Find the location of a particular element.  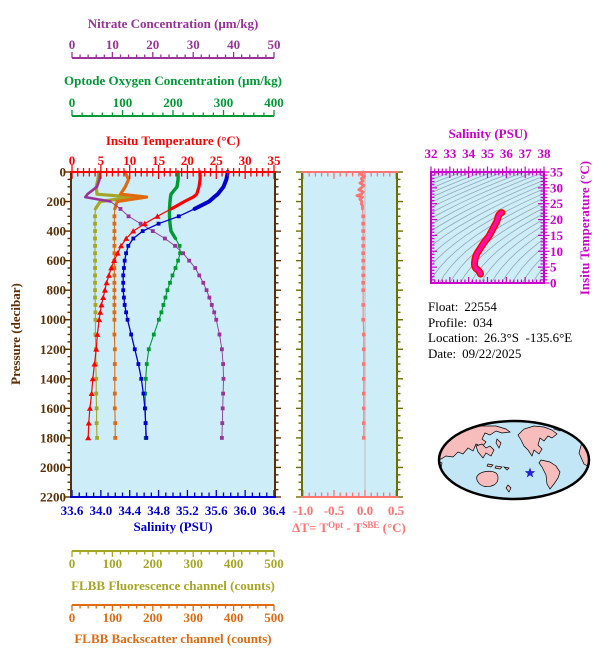

location-row: Location: 26.3°S -135.6°E is located at coordinates (500, 338).